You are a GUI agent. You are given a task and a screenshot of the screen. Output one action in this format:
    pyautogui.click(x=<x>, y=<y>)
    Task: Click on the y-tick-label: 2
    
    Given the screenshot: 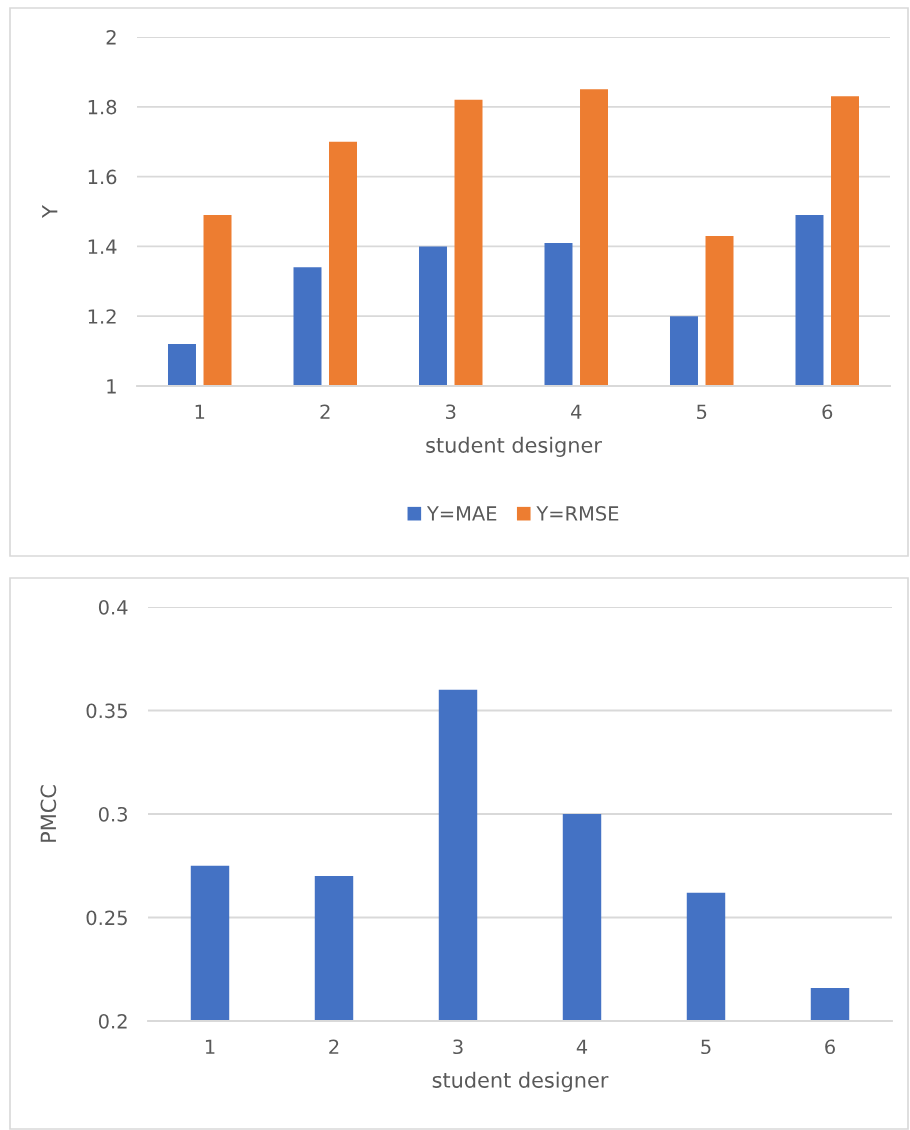 What is the action you would take?
    pyautogui.click(x=111, y=37)
    